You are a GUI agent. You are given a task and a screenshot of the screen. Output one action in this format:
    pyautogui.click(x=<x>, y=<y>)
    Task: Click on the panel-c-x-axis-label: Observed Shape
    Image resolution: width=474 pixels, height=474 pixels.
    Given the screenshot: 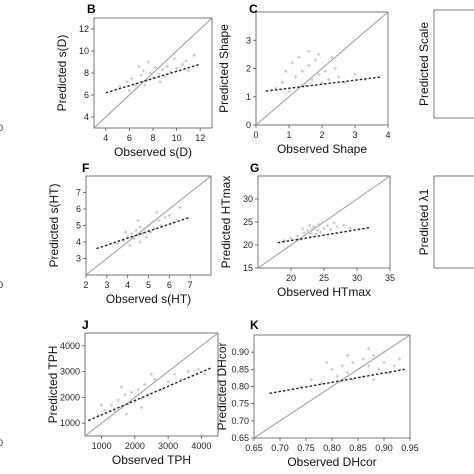 What is the action you would take?
    pyautogui.click(x=322, y=149)
    